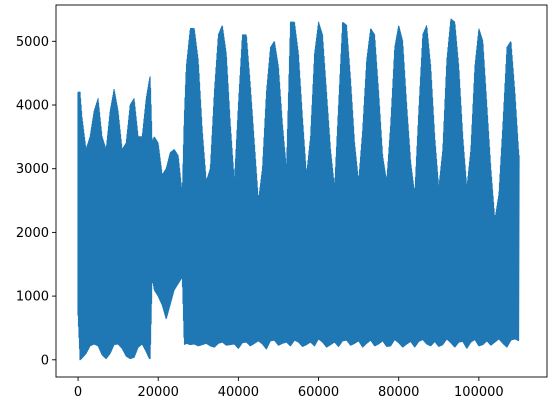  Describe the element at coordinates (78, 392) in the screenshot. I see `x-tick-label: 0` at that location.